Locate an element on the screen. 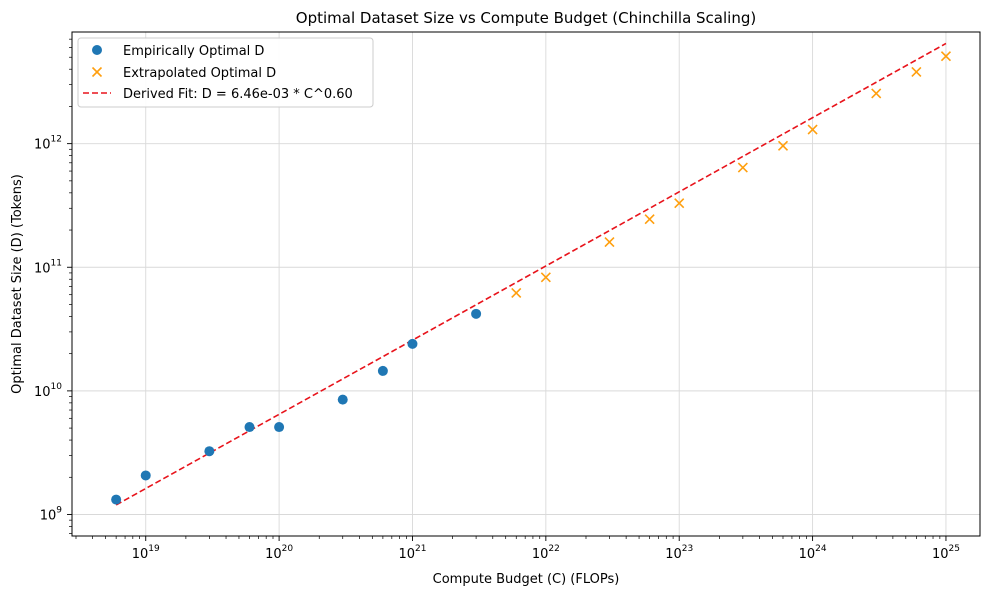  y-tick-label-exponent: 9 is located at coordinates (59, 510).